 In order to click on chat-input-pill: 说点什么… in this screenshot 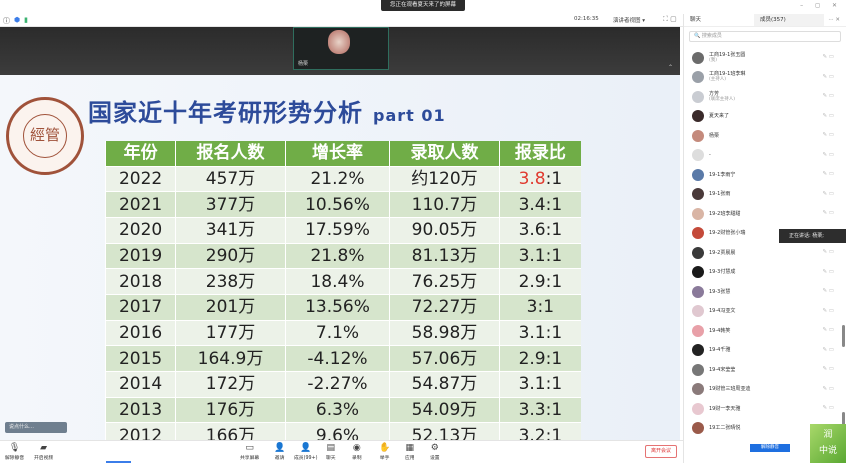, I will do `click(36, 427)`.